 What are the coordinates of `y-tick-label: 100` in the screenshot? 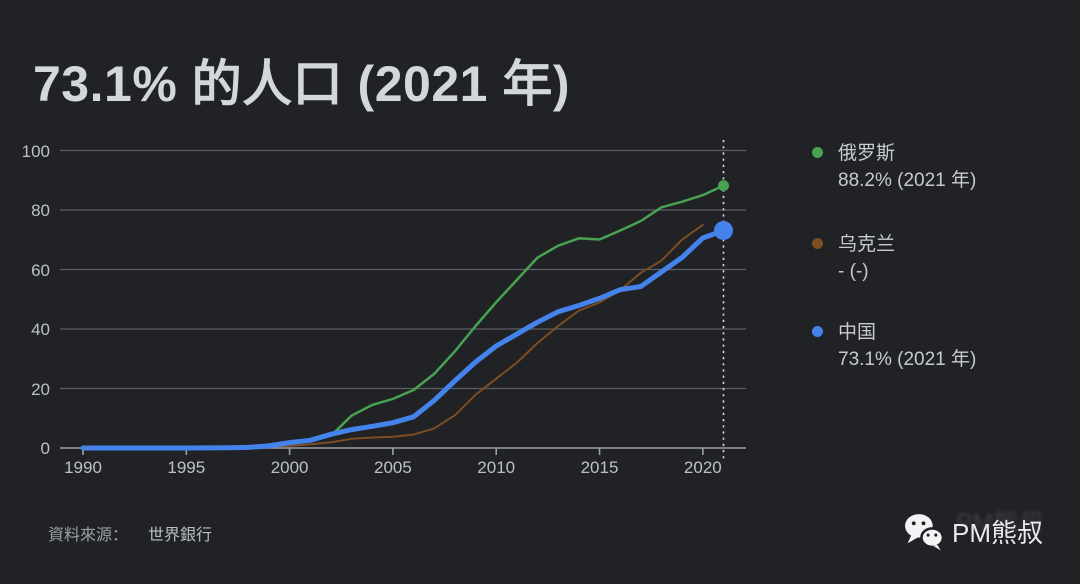 It's located at (35, 151).